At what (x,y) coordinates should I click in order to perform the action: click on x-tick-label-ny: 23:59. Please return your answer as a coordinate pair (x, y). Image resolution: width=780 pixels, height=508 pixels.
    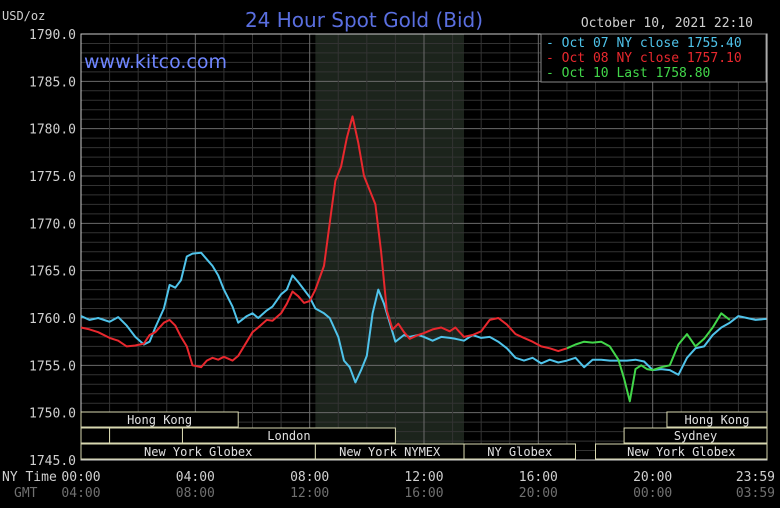
    Looking at the image, I should click on (755, 477).